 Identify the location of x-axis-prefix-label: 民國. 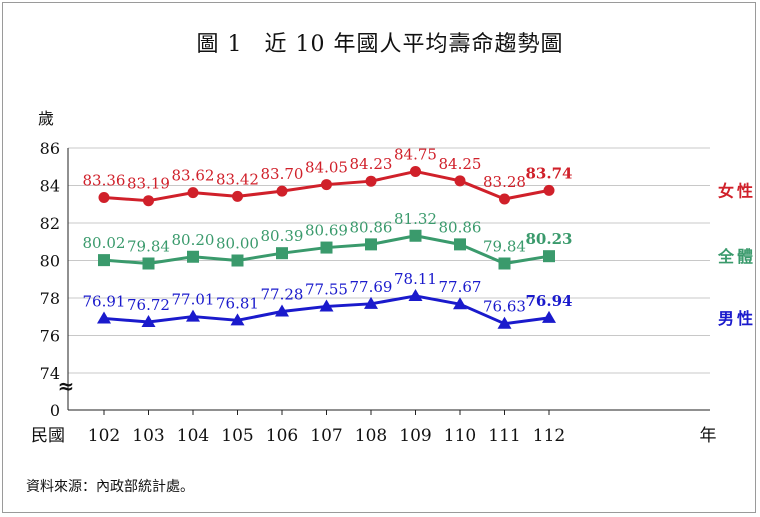
(48, 436).